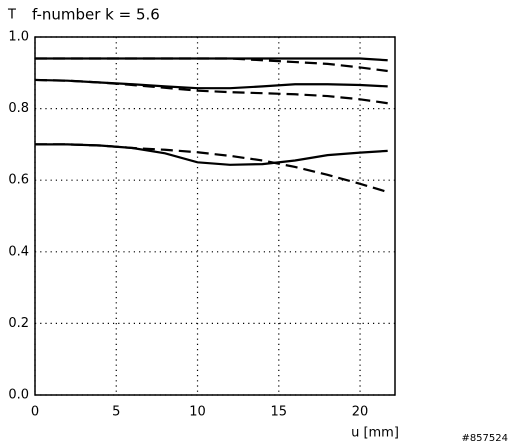  What do you see at coordinates (18, 395) in the screenshot?
I see `y-tick-label: 0.0` at bounding box center [18, 395].